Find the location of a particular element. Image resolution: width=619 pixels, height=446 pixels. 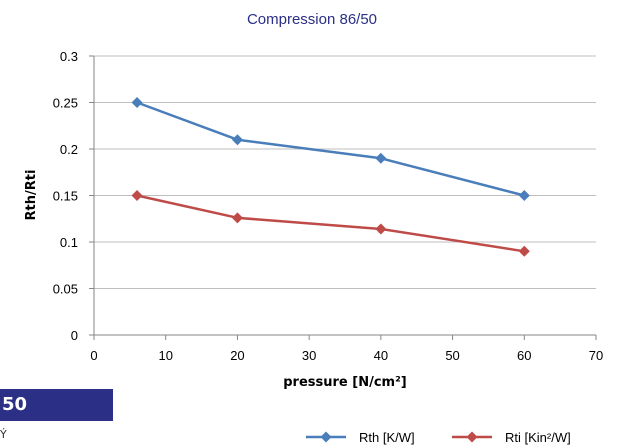

chart-title: Compression 86/50 is located at coordinates (312, 19).